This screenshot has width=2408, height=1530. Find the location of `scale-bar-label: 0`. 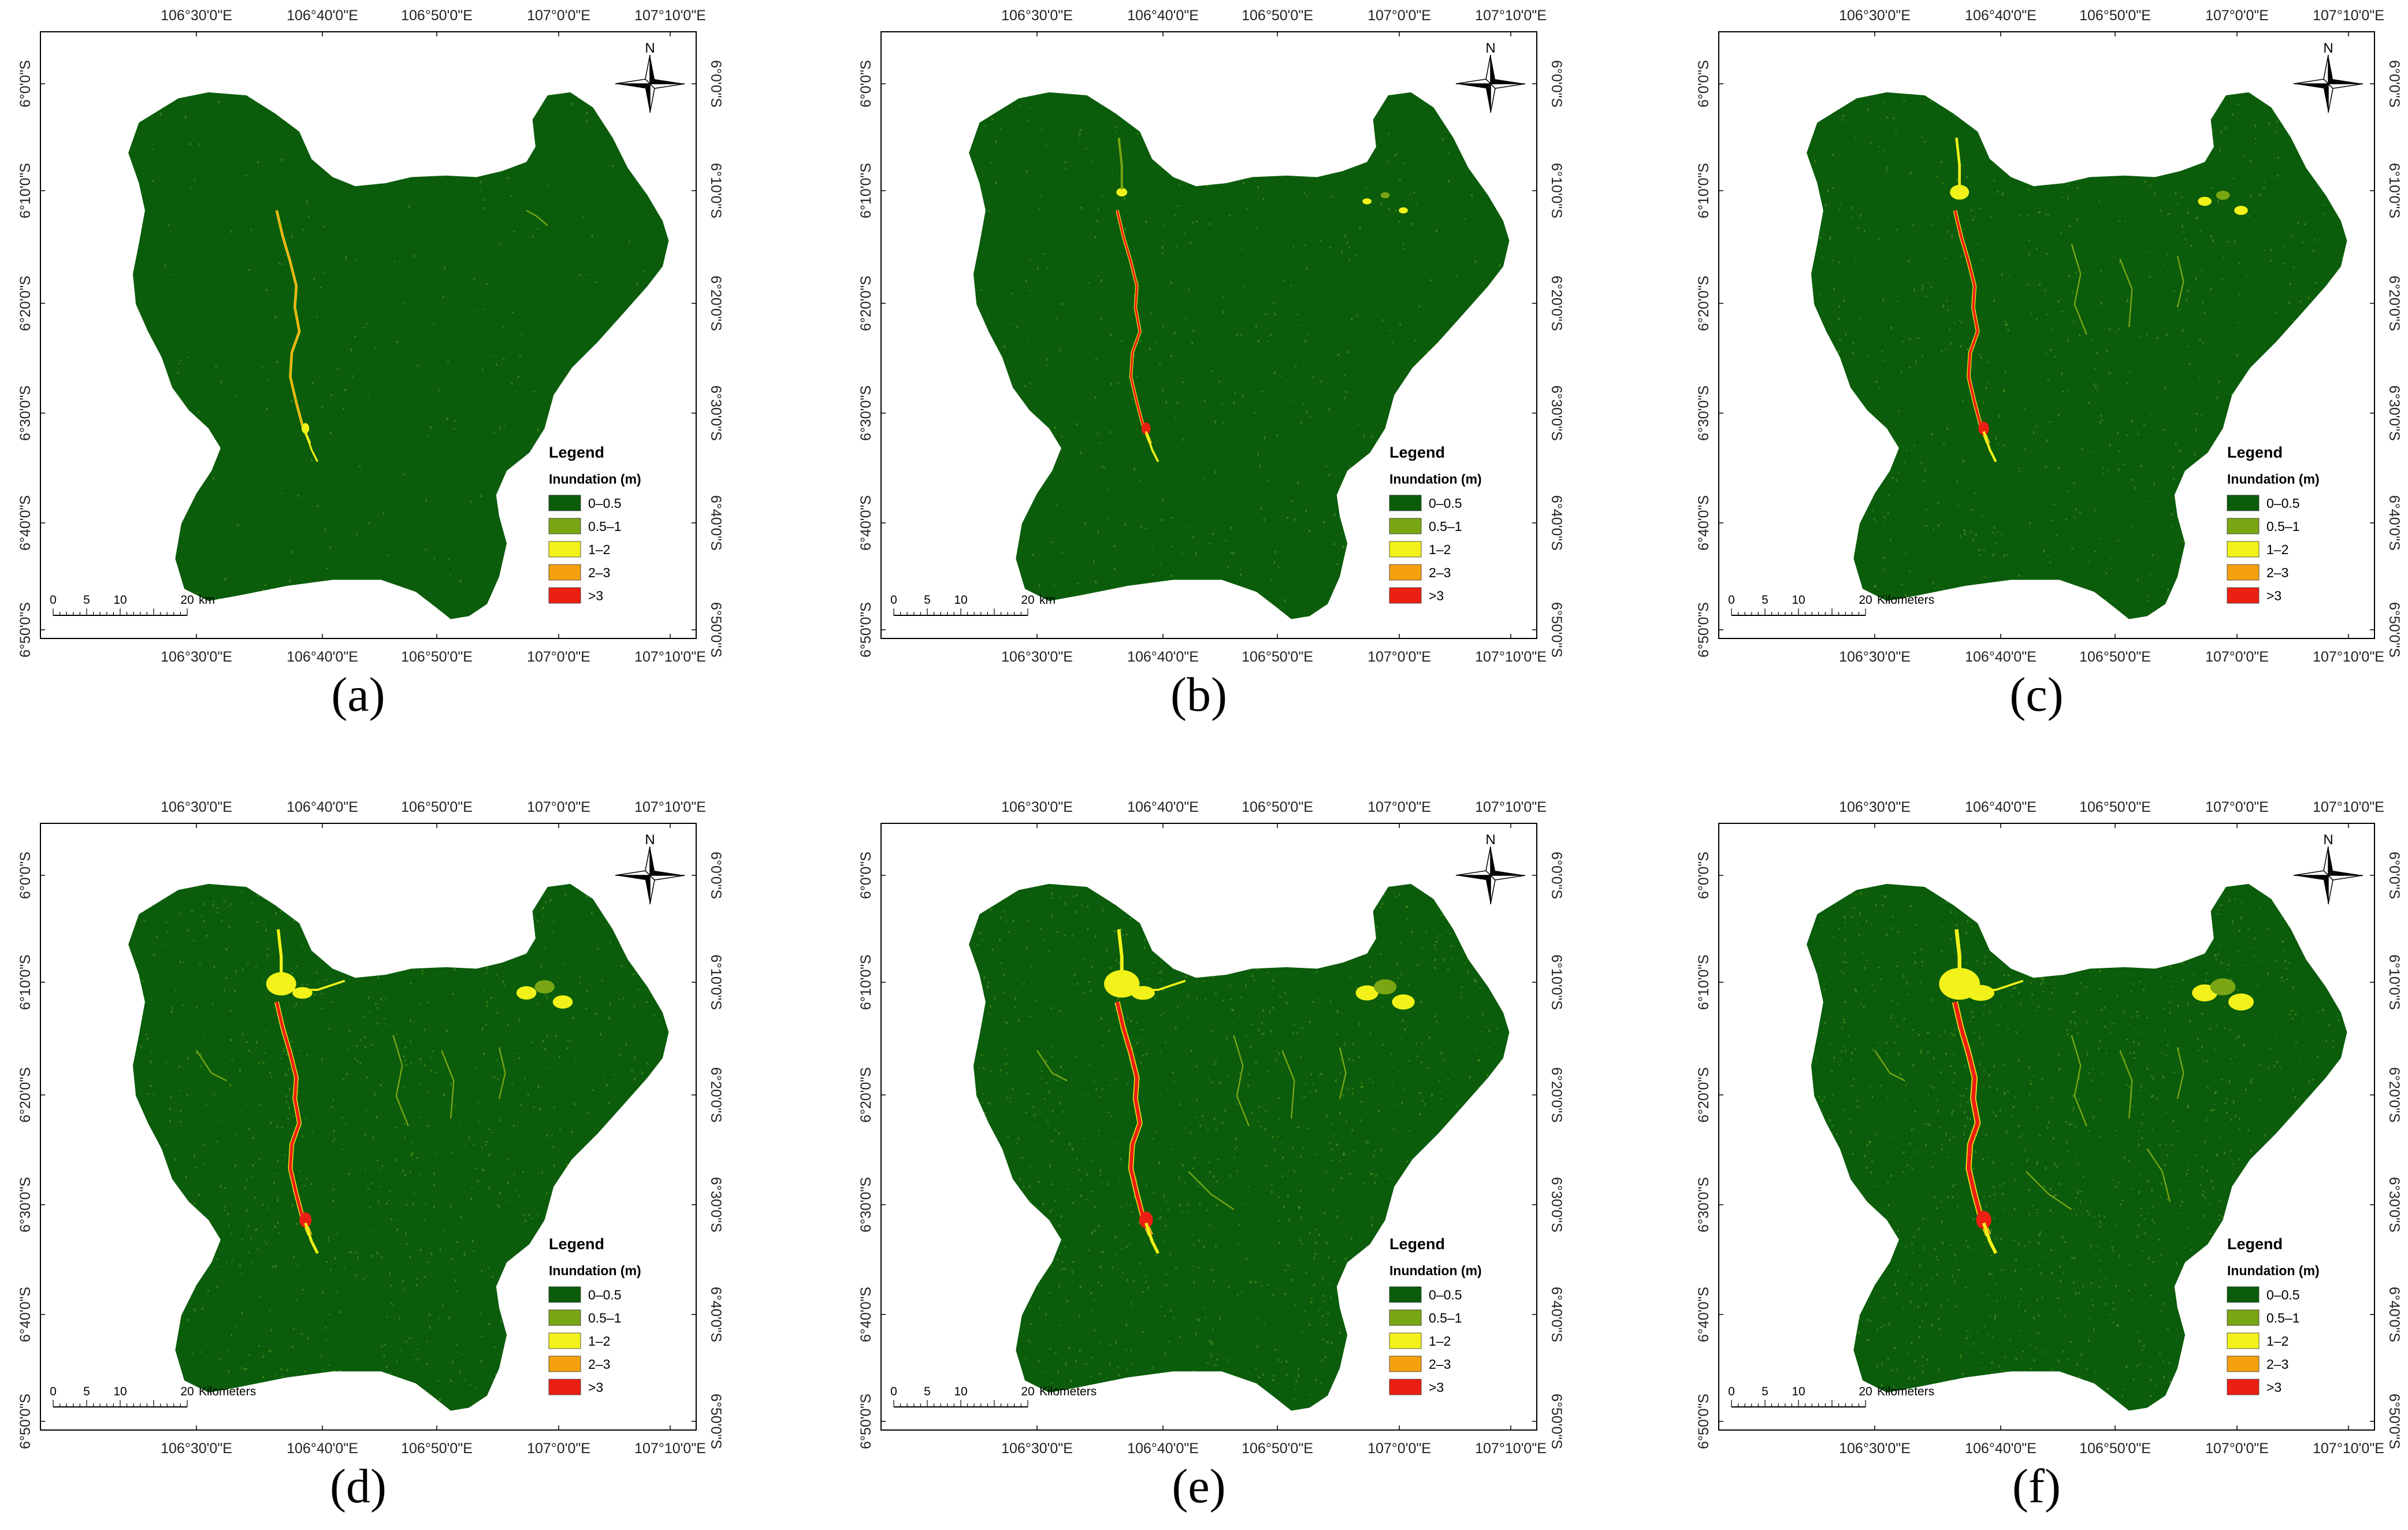

scale-bar-label: 0 is located at coordinates (894, 600).